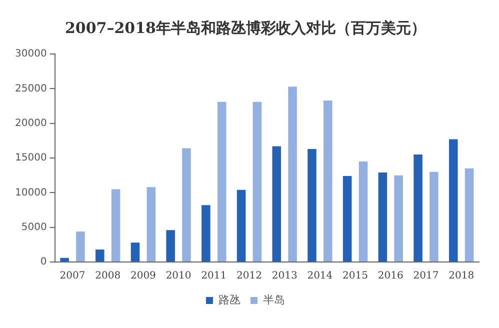 The width and height of the screenshot is (499, 328). Describe the element at coordinates (31, 158) in the screenshot. I see `y-tick-label: 15000` at that location.